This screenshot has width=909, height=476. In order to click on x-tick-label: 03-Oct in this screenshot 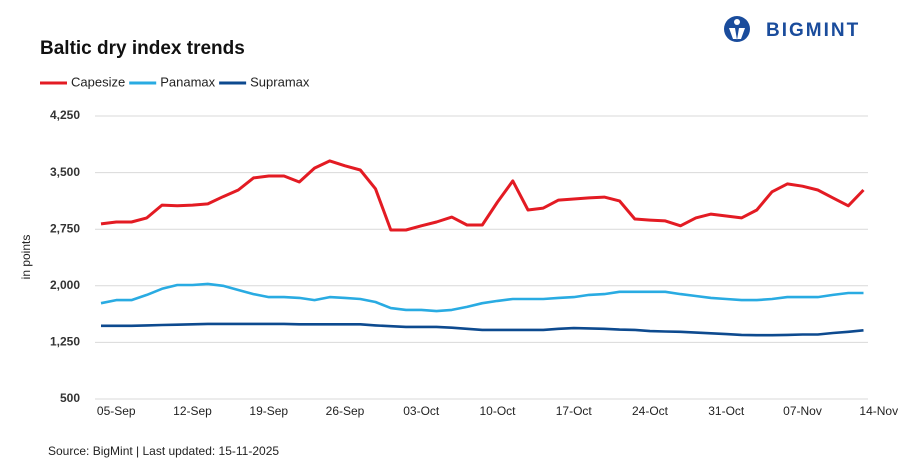, I will do `click(421, 411)`.